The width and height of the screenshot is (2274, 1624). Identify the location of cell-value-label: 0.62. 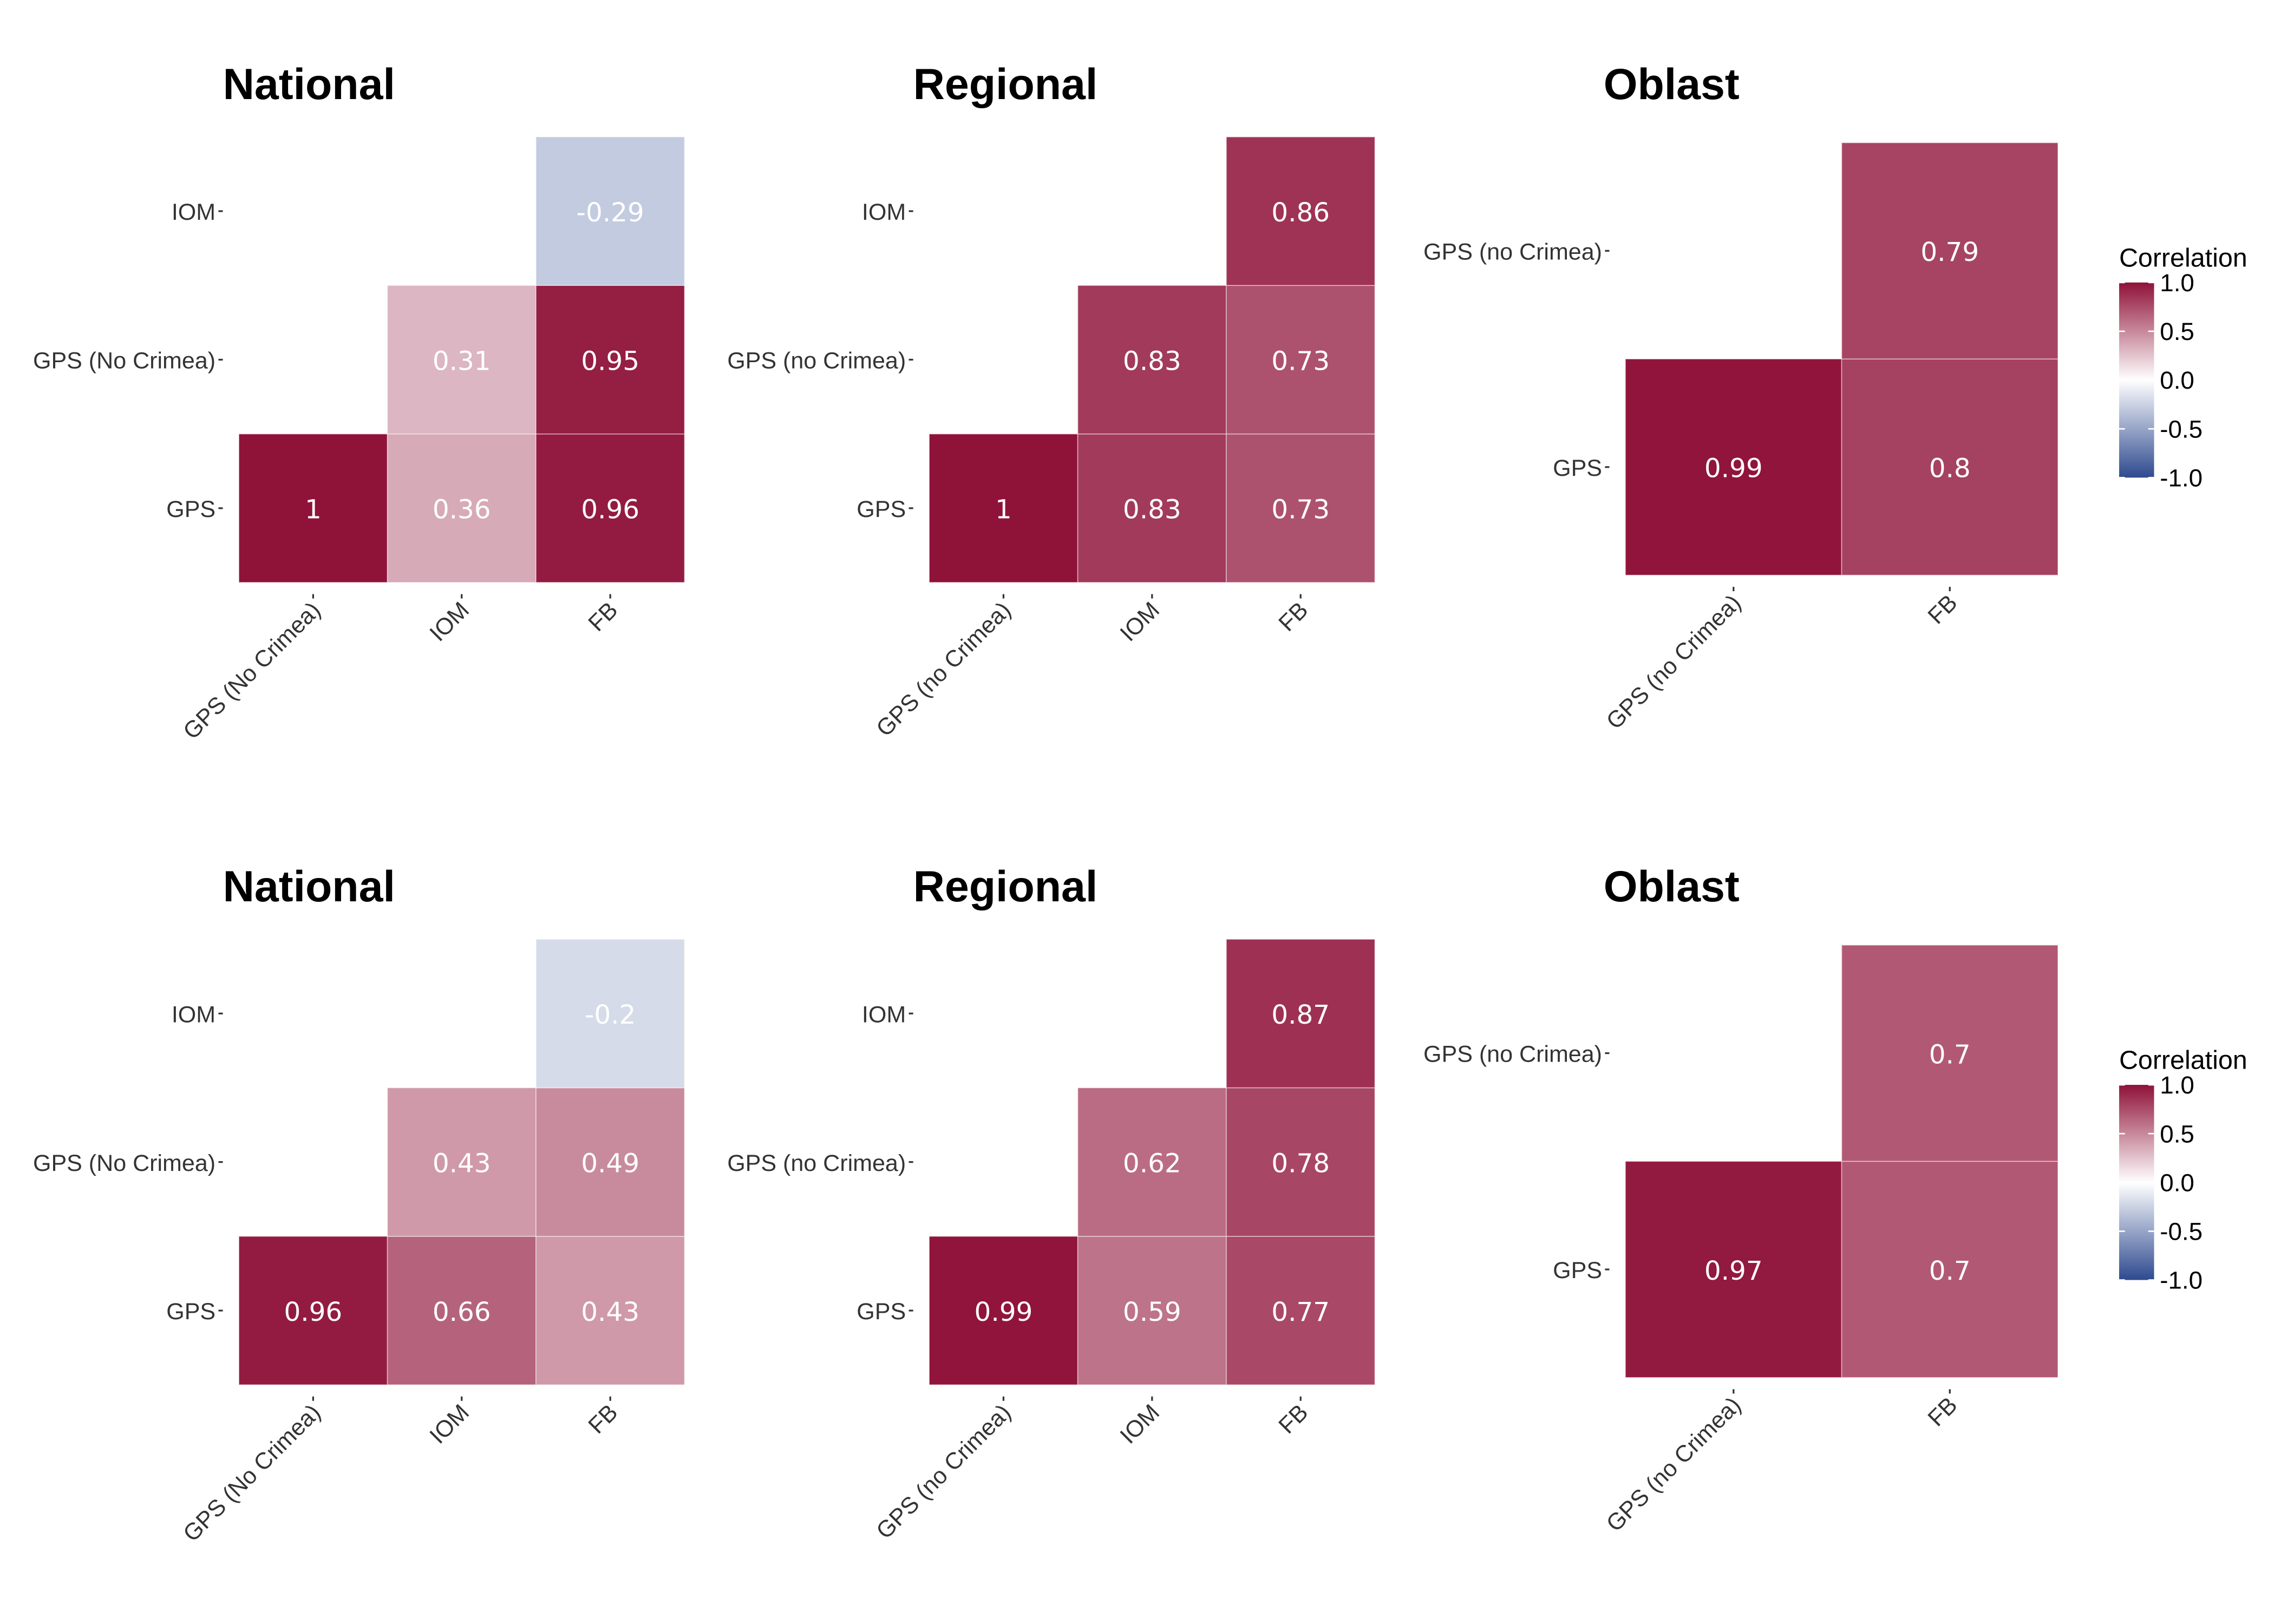
(1152, 1163).